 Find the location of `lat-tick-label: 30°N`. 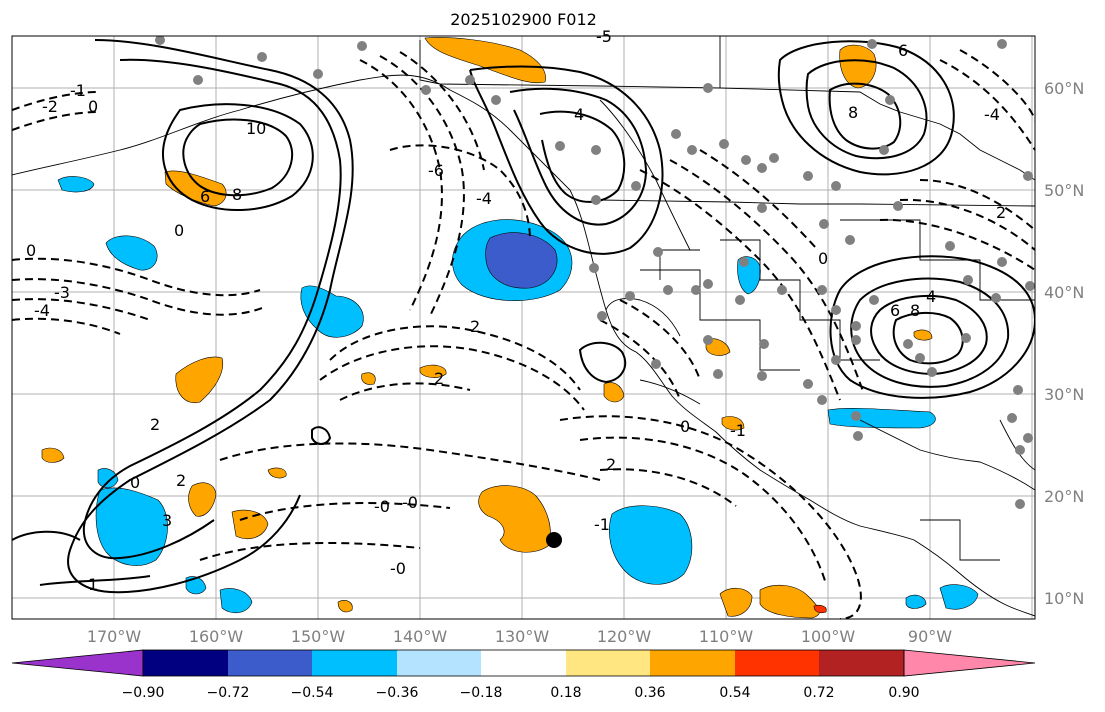

lat-tick-label: 30°N is located at coordinates (1064, 394).